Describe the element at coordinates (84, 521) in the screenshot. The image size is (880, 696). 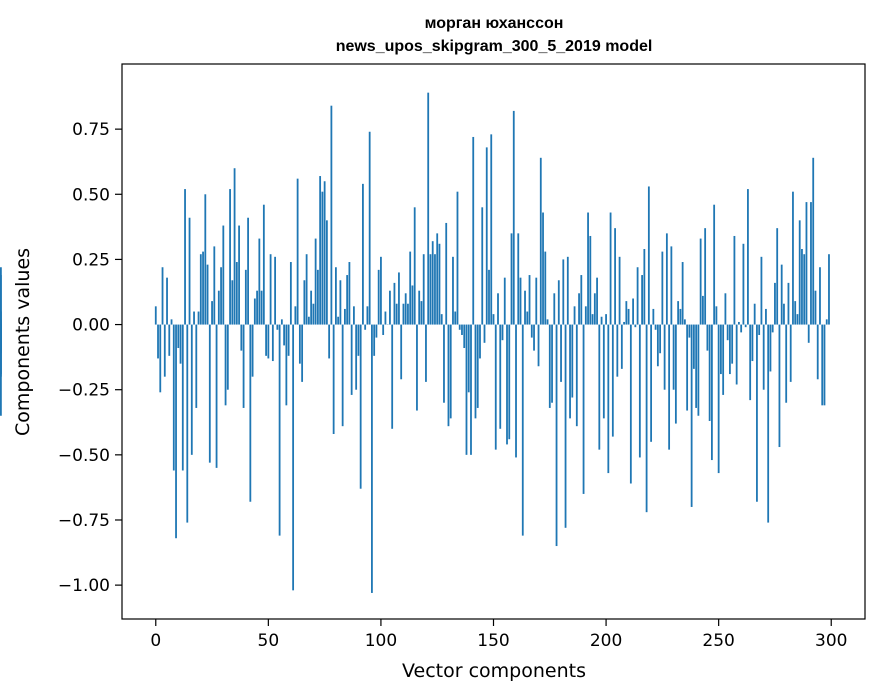
I see `y-tick-label: −0.75` at that location.